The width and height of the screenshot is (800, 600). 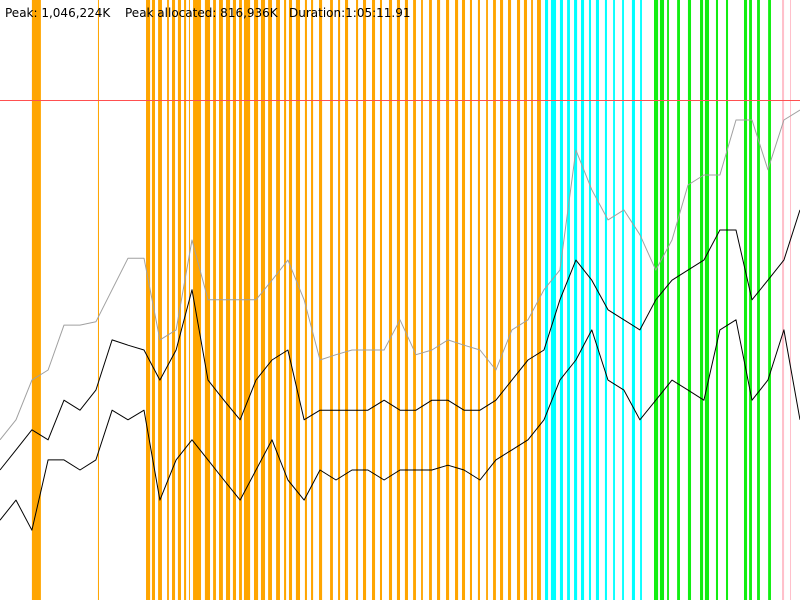 What do you see at coordinates (202, 13) in the screenshot?
I see `annotation: Peak allocated: 816,936K` at bounding box center [202, 13].